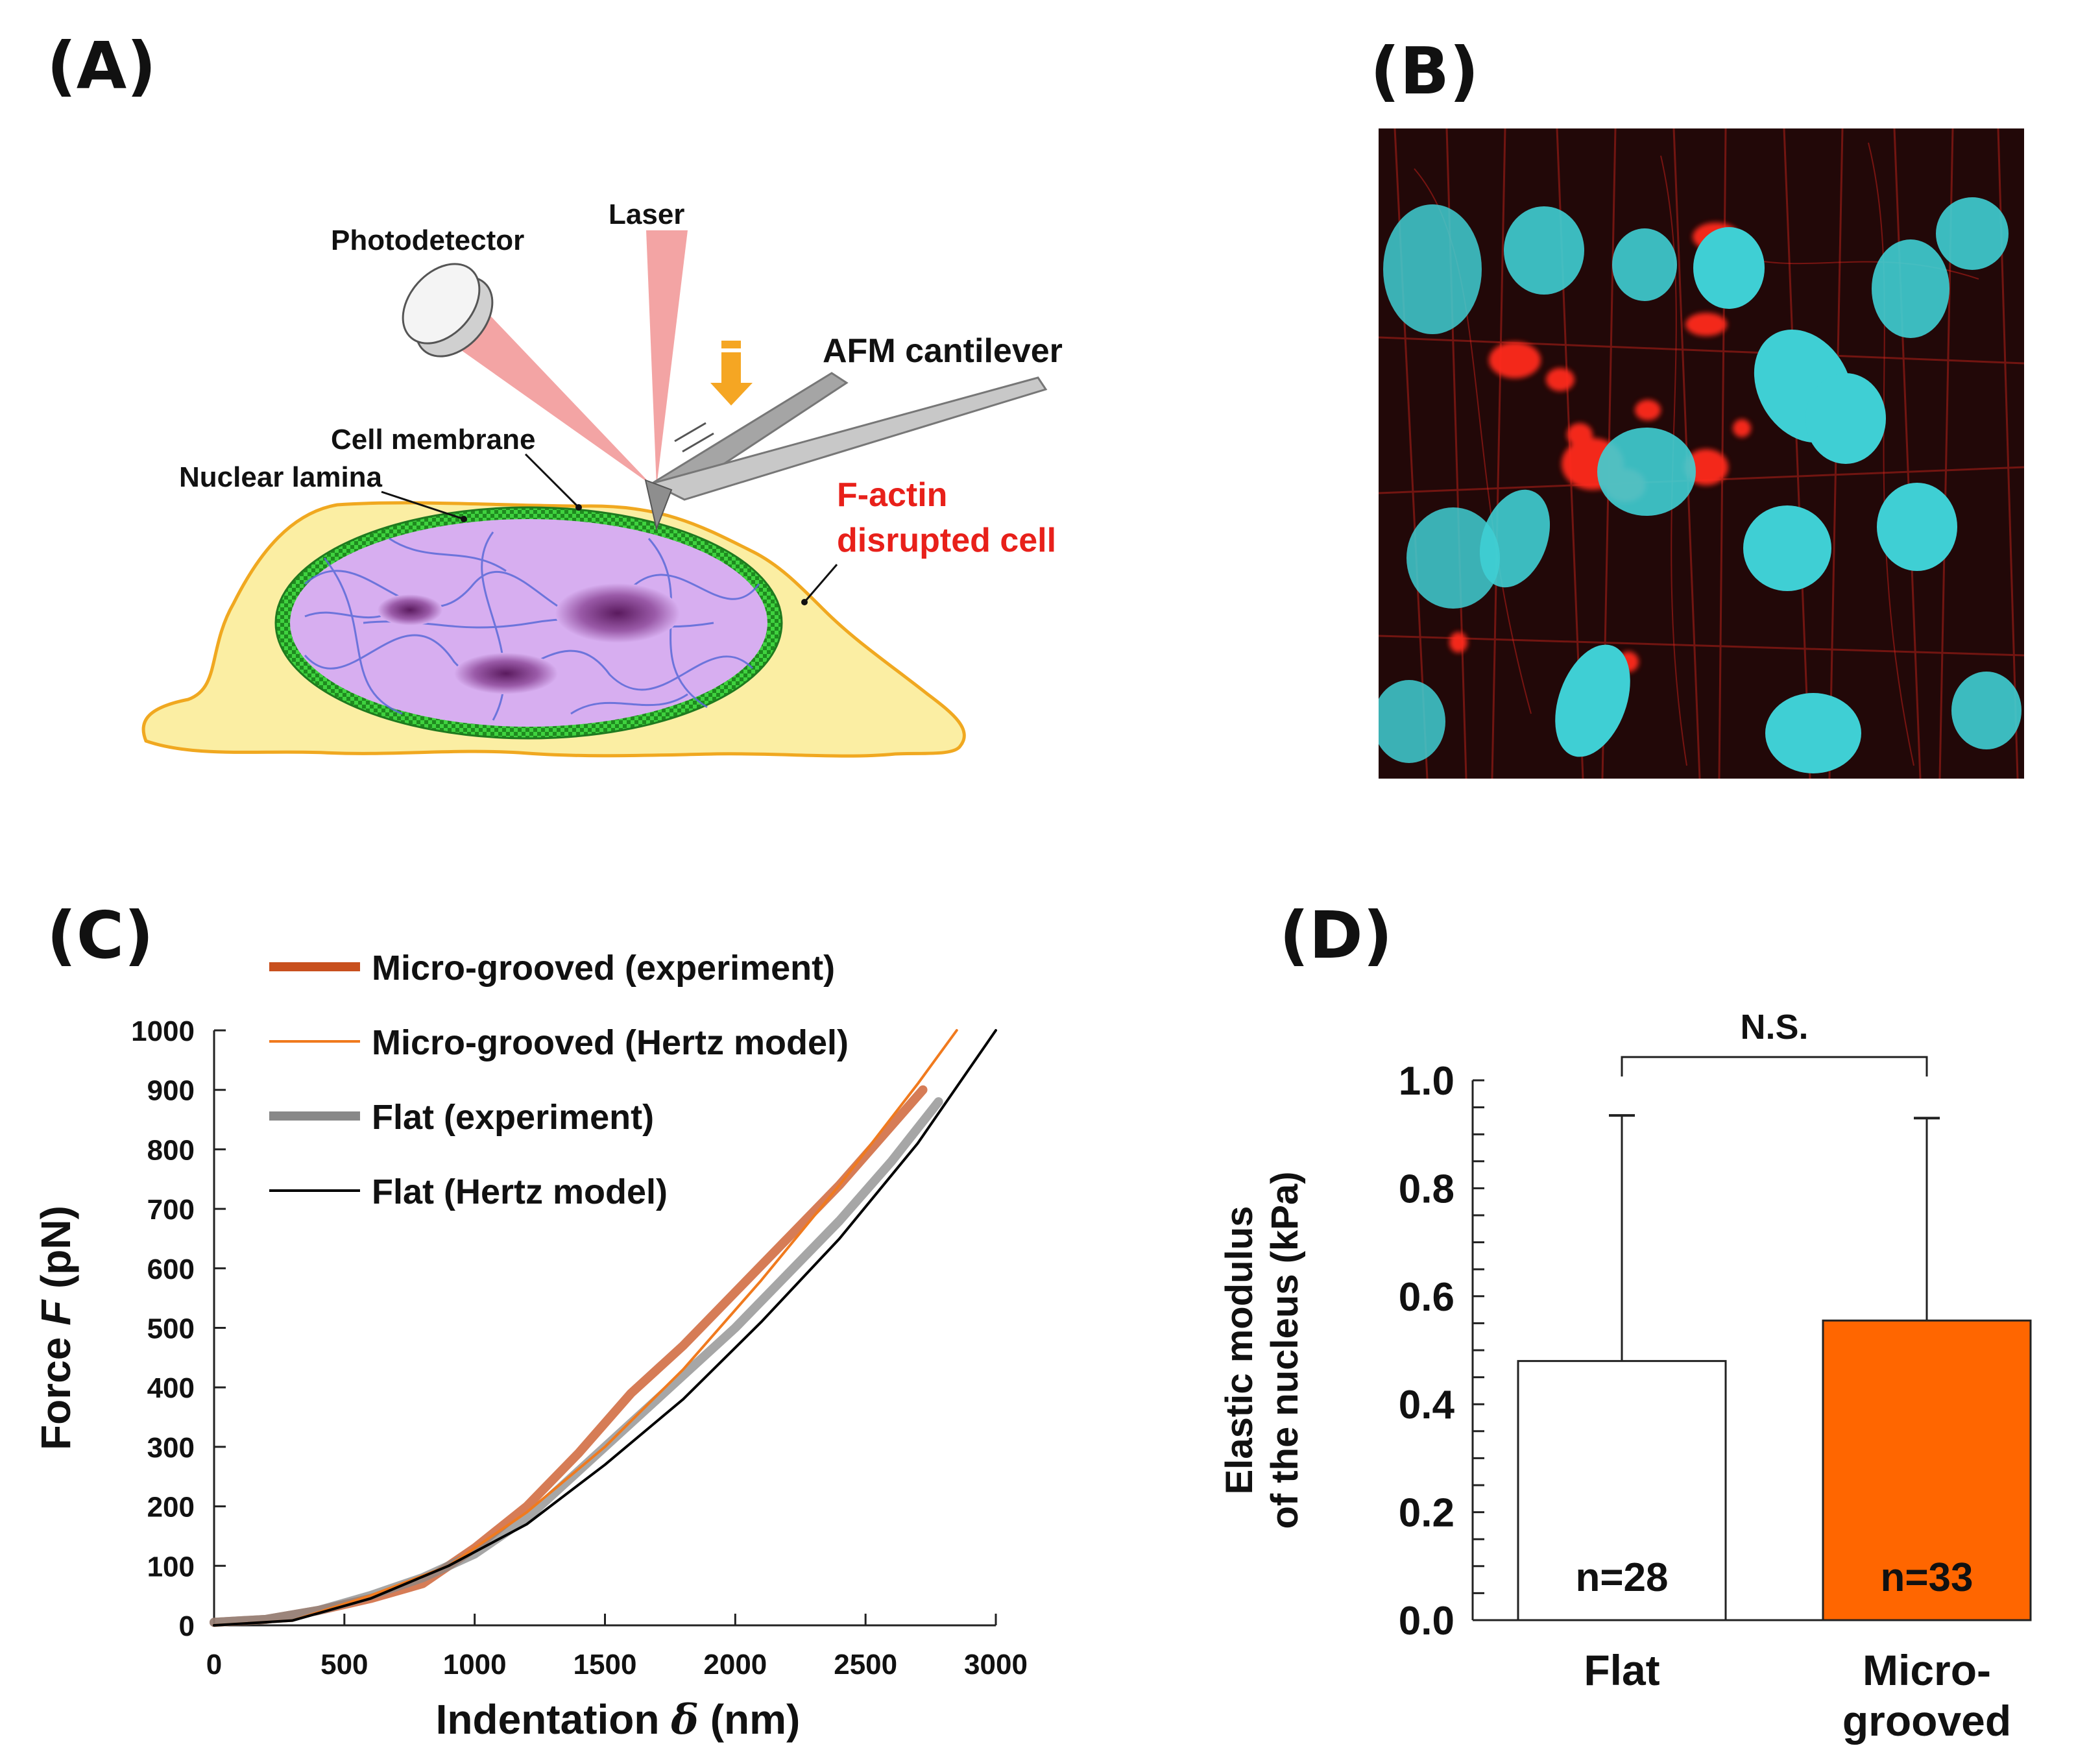  I want to click on c-x-tick-label: 3000, so click(996, 1664).